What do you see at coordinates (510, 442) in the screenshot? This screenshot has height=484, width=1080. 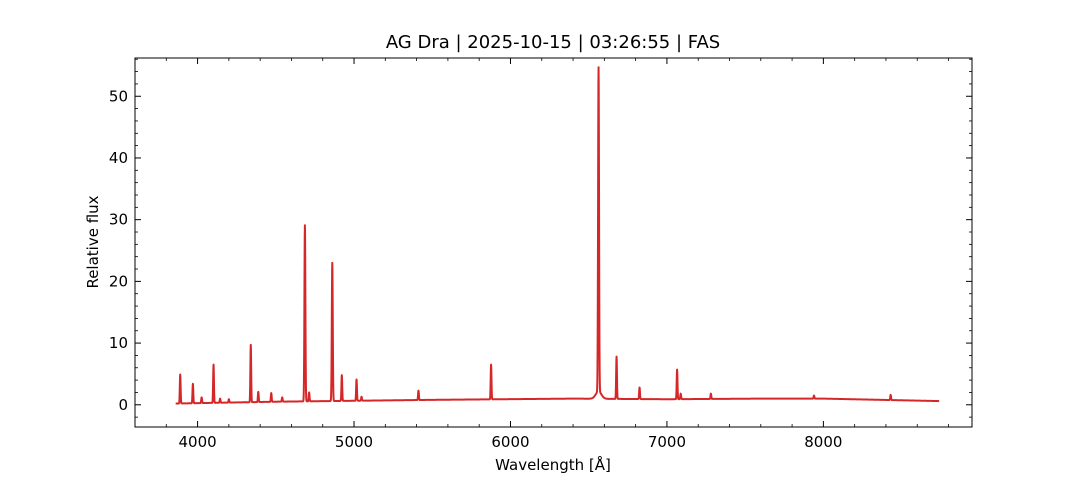 I see `x-tick-label: 6000` at bounding box center [510, 442].